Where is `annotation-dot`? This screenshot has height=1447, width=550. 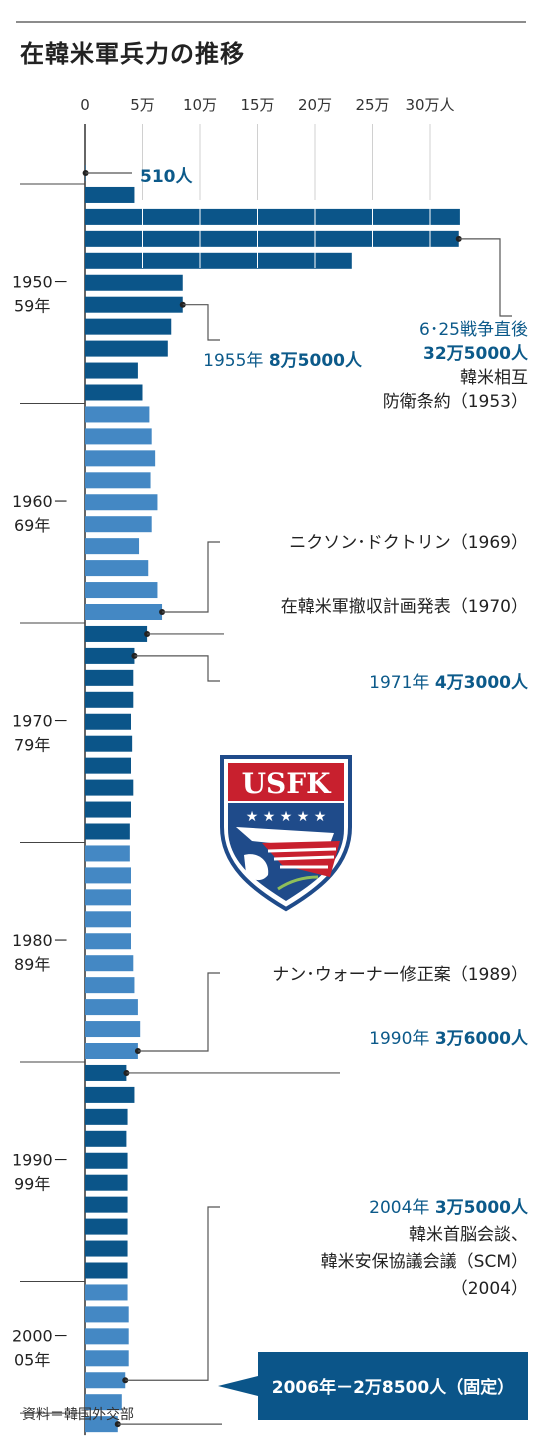
annotation-dot is located at coordinates (126, 1072).